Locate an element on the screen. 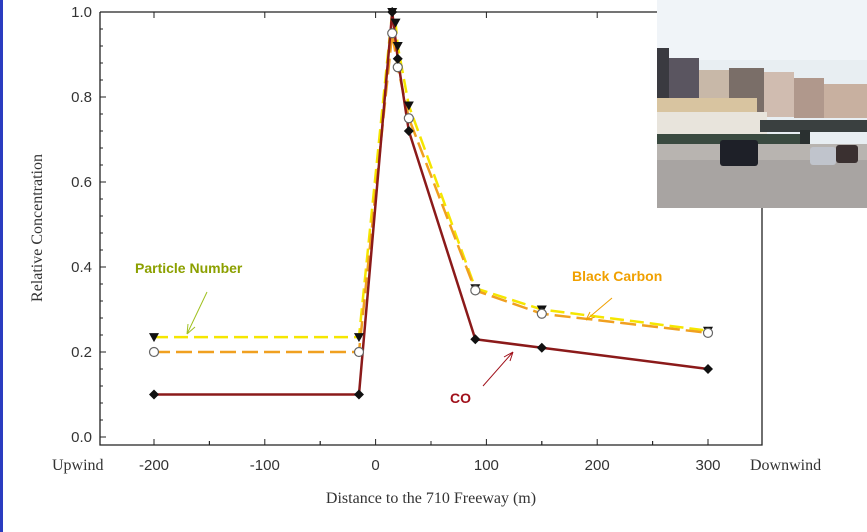 This screenshot has height=532, width=867. y-tick-label: 0.0 is located at coordinates (81, 437).